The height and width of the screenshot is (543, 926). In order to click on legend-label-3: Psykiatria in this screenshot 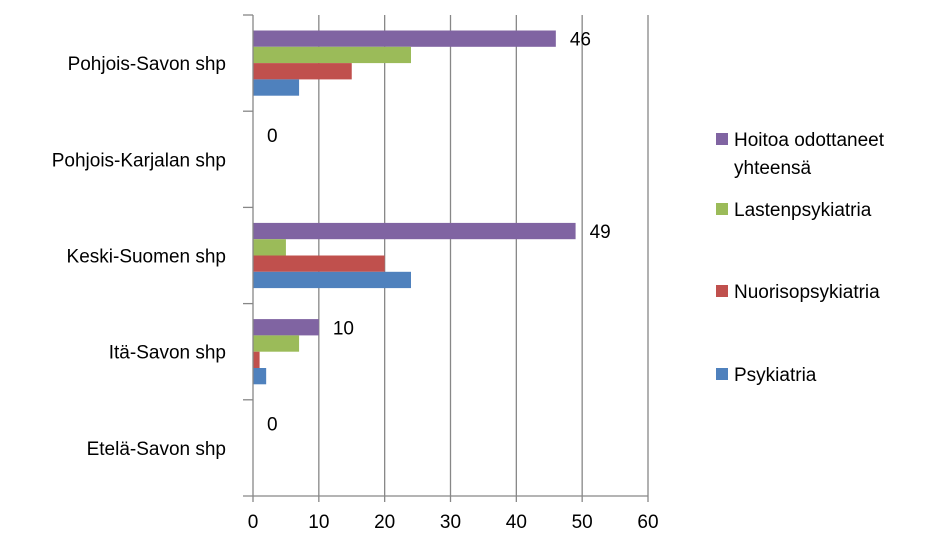, I will do `click(775, 375)`.